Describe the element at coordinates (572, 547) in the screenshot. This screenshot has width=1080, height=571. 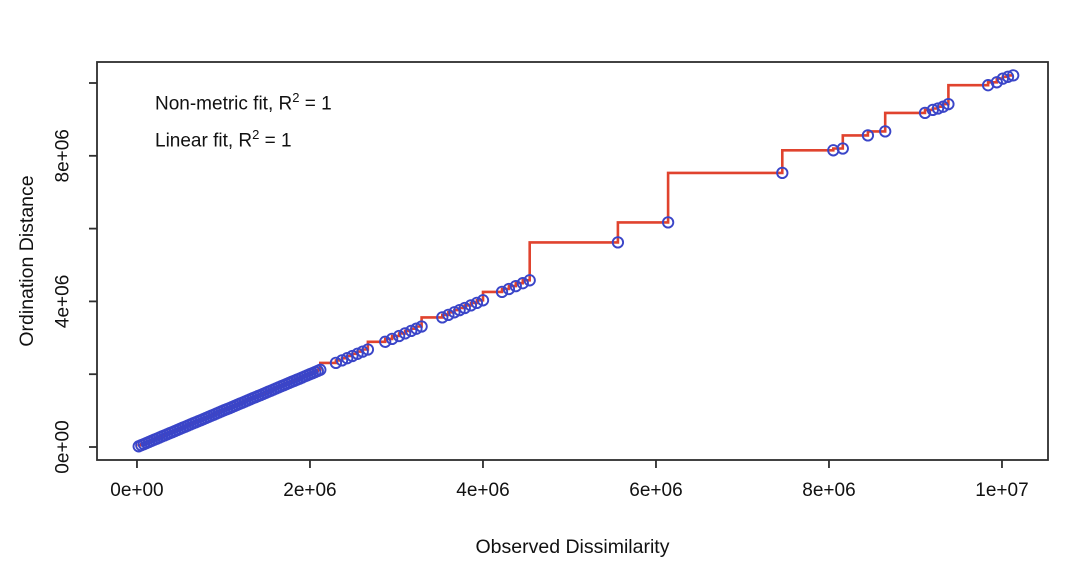
I see `x-axis-title: Observed Dissimilarity` at that location.